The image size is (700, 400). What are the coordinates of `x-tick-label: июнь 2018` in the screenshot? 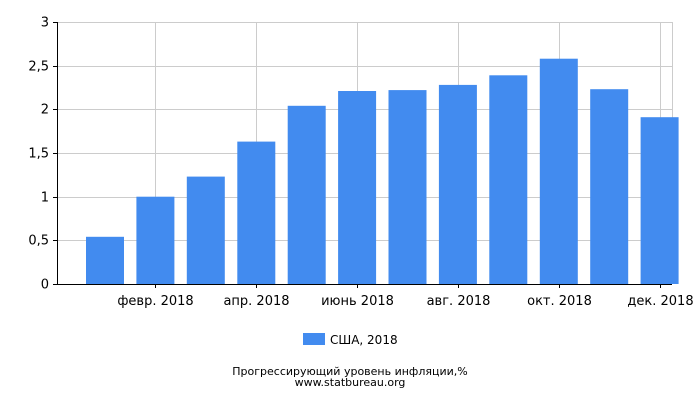 It's located at (357, 301).